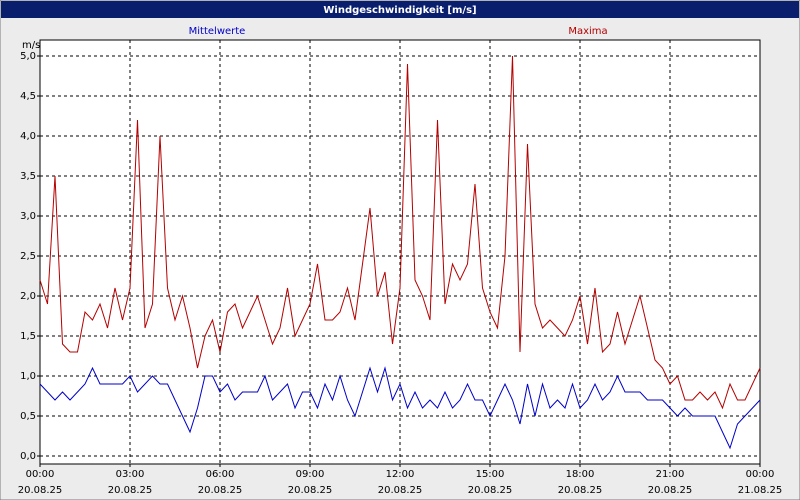  What do you see at coordinates (28, 456) in the screenshot?
I see `y-tick-label: 0,0` at bounding box center [28, 456].